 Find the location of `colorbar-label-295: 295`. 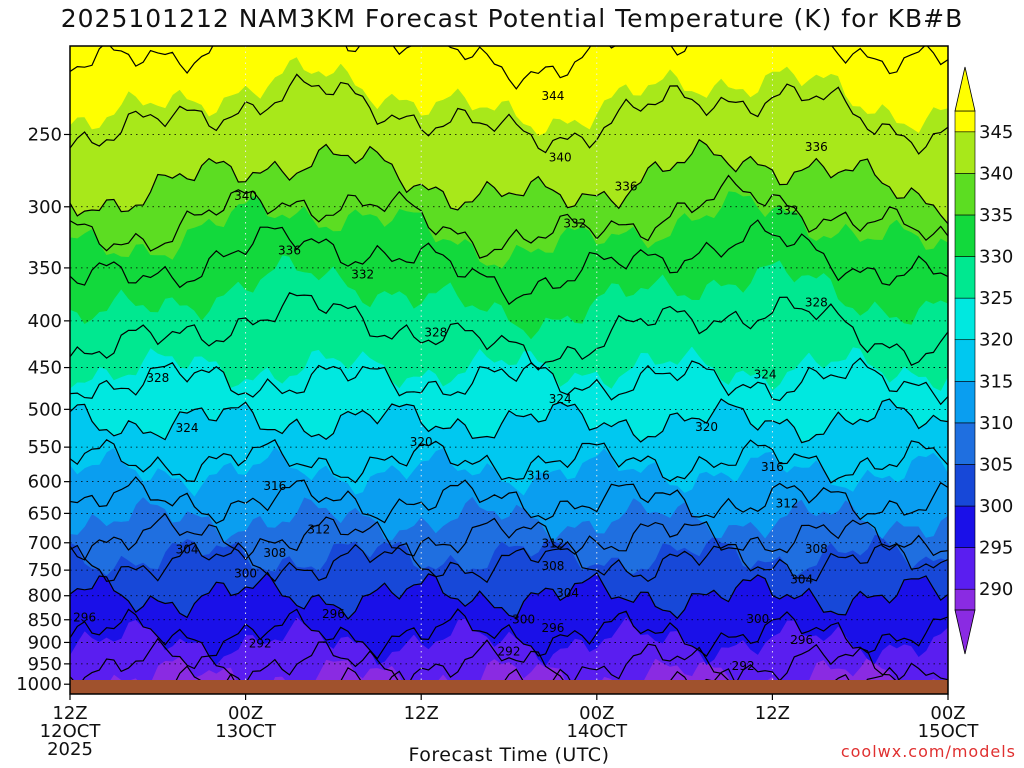

colorbar-label-295: 295 is located at coordinates (996, 548).